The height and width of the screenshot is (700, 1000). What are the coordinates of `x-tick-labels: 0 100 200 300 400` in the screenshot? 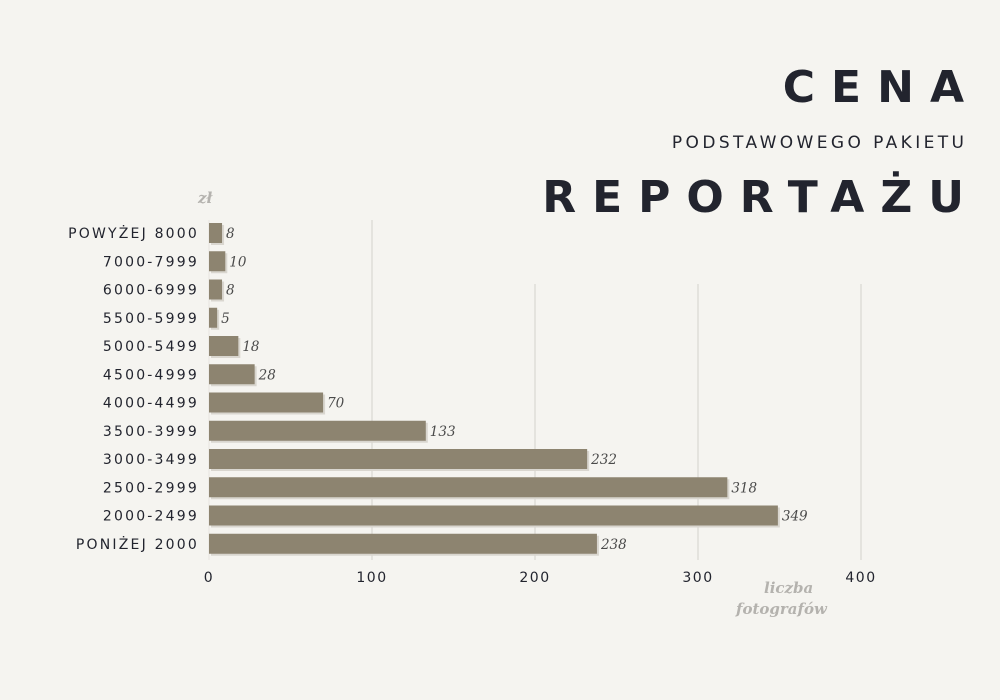 It's located at (540, 578).